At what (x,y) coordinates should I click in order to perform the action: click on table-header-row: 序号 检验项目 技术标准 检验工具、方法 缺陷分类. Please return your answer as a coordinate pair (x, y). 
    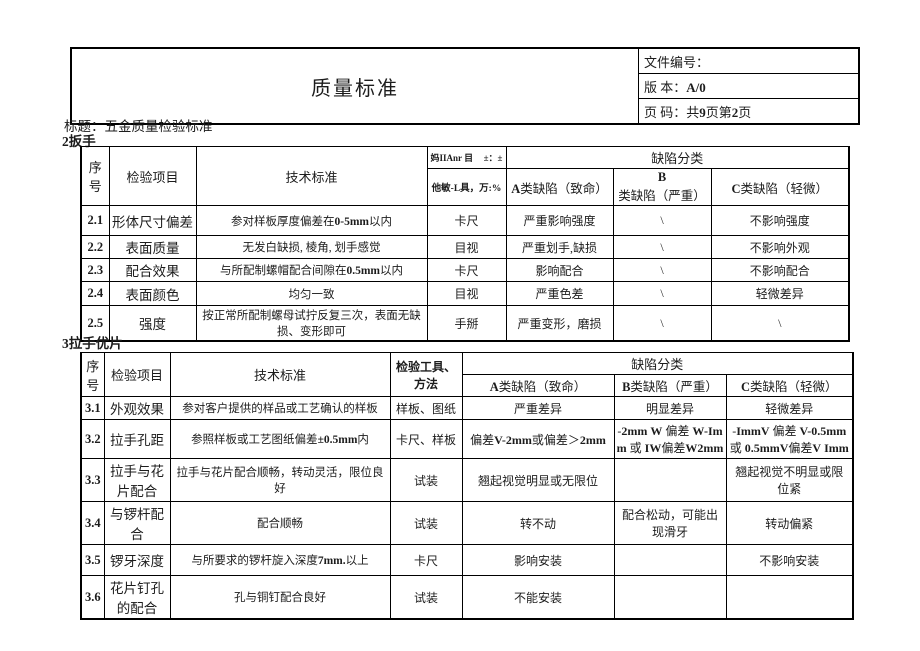
    Looking at the image, I should click on (467, 374).